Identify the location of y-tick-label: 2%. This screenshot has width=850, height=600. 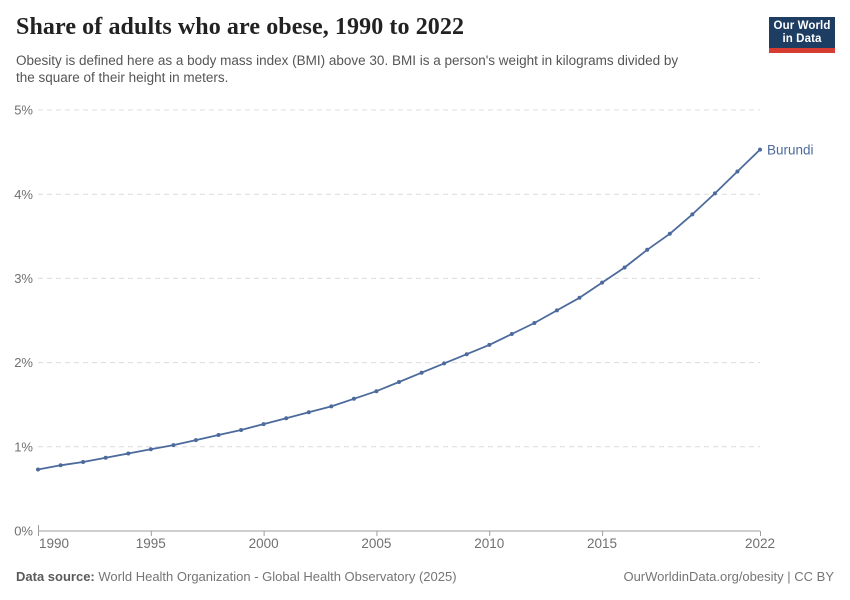
(23, 362).